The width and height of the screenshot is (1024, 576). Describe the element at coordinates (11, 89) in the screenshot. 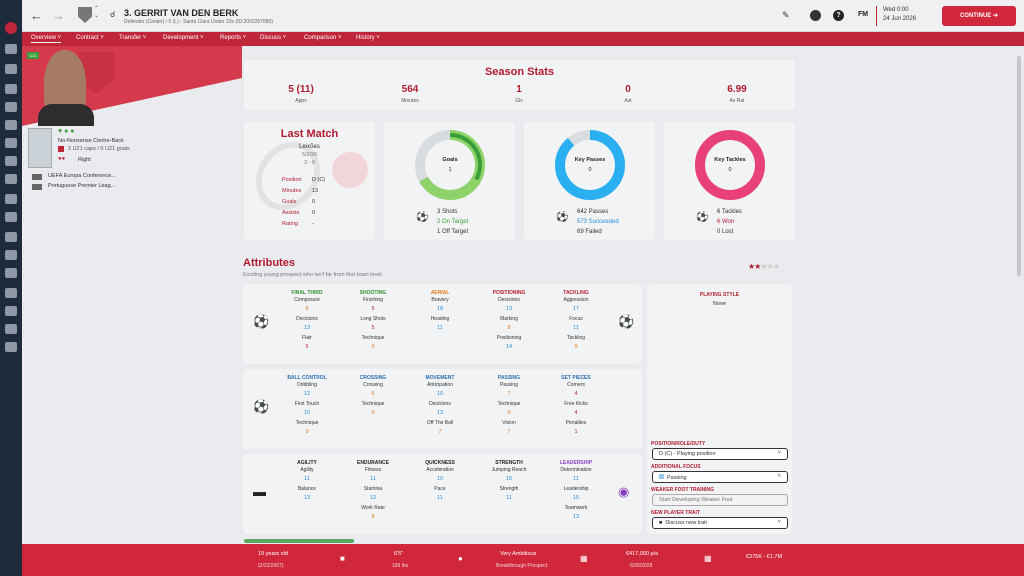

I see `tactics-icon` at that location.